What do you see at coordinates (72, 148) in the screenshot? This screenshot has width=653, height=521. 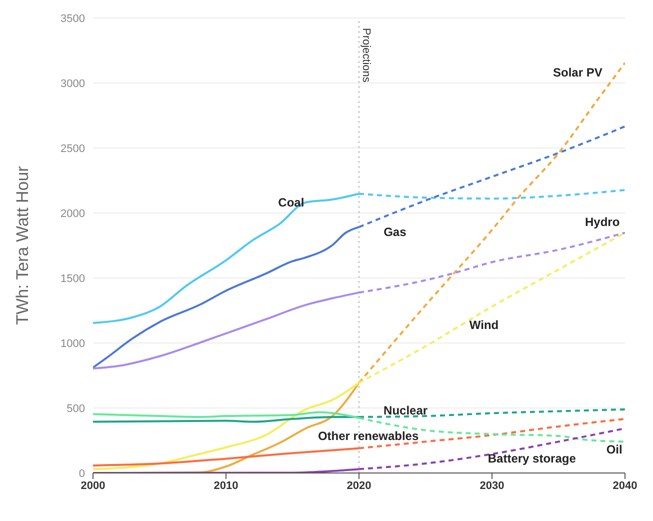 I see `y-tick-label: 2500` at bounding box center [72, 148].